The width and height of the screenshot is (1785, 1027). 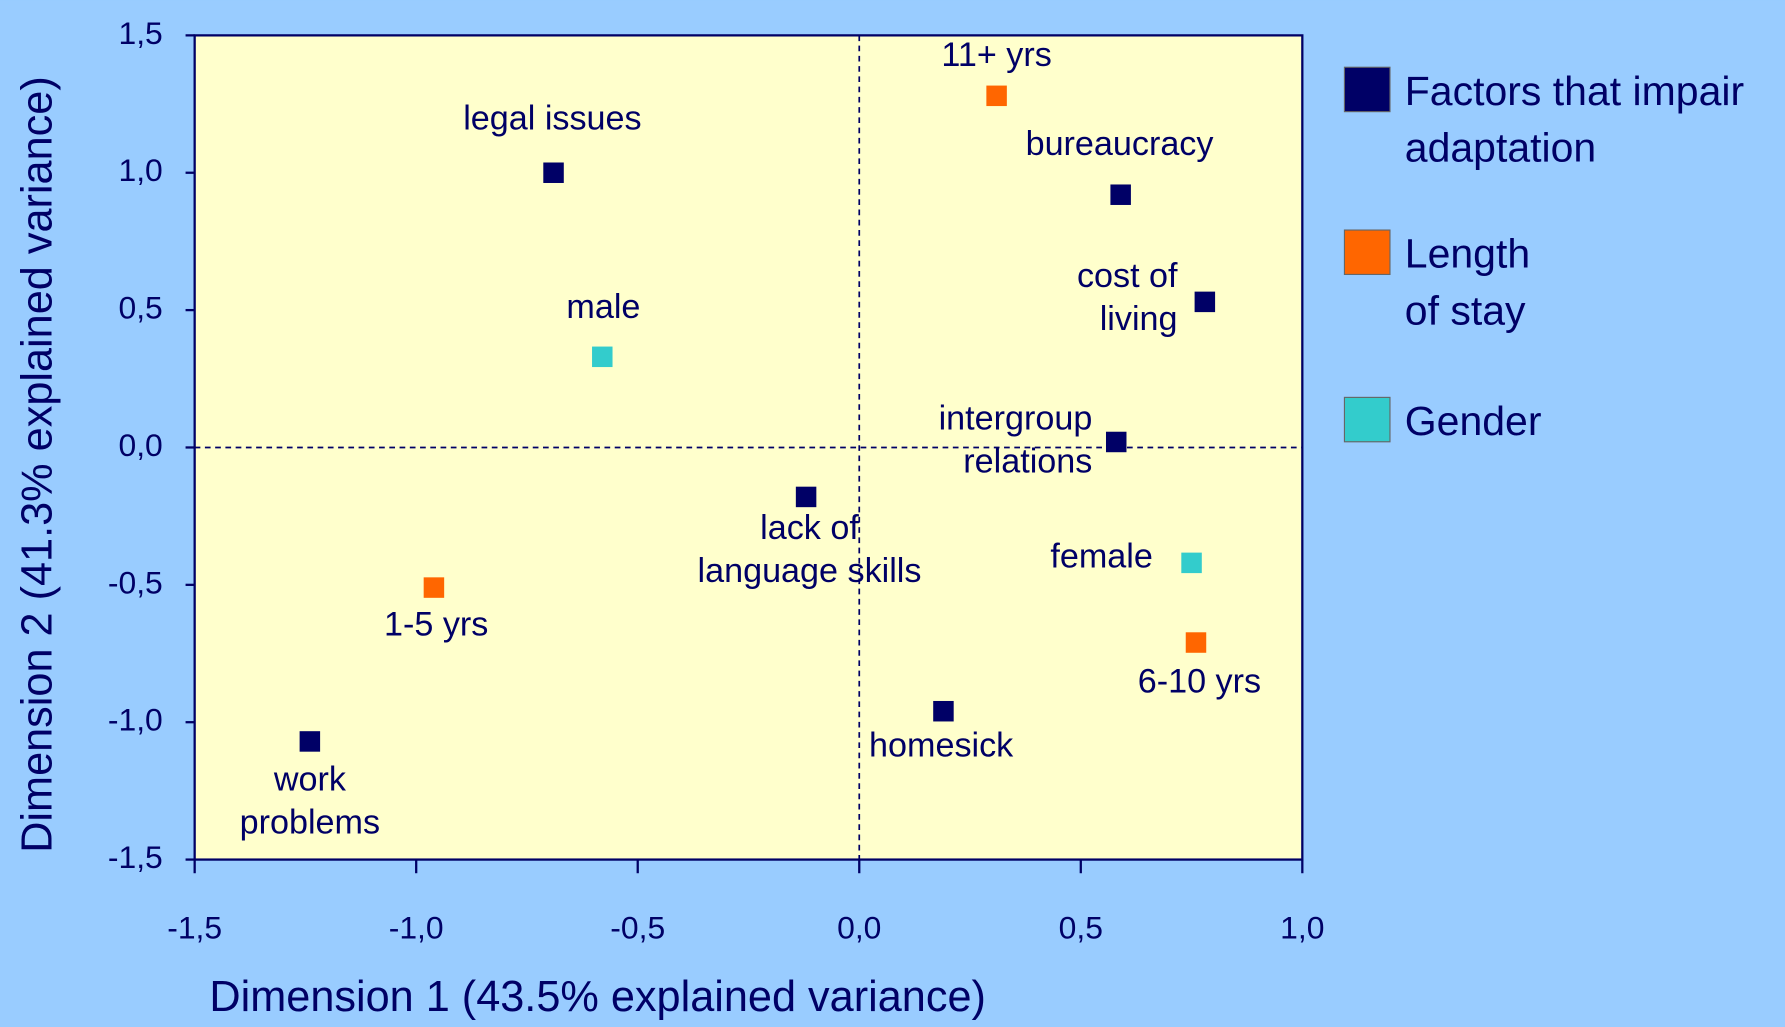 What do you see at coordinates (637, 928) in the screenshot?
I see `x-tick-label: -0,5` at bounding box center [637, 928].